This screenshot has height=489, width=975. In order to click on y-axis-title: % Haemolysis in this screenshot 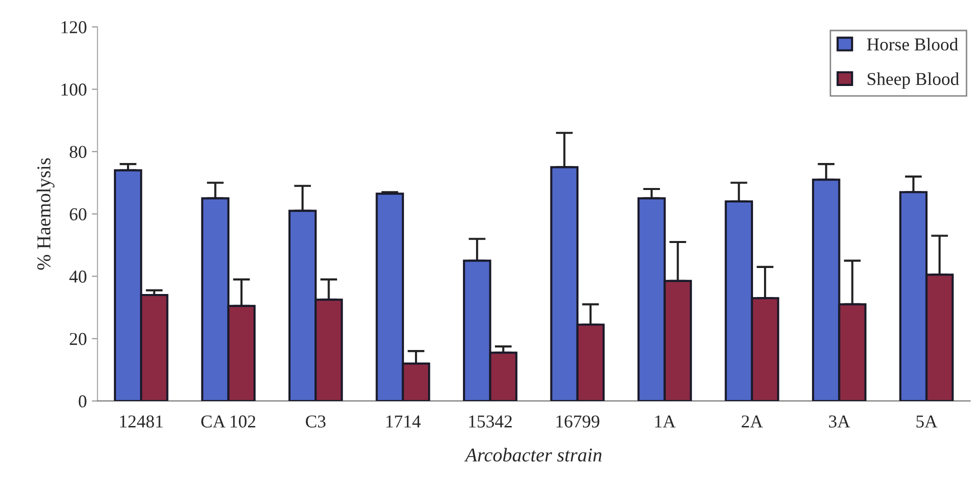, I will do `click(45, 214)`.